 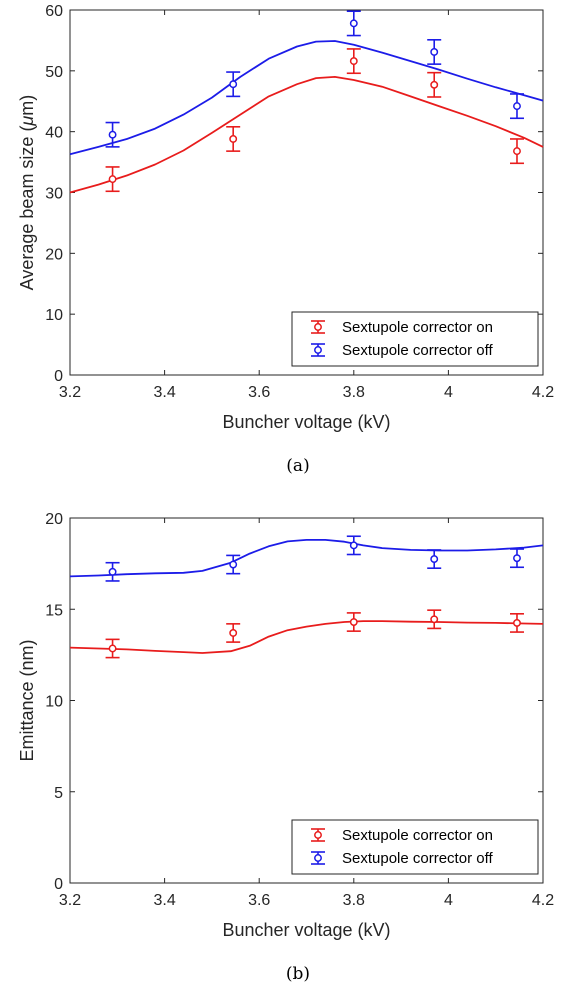 I want to click on legend-marker-on-a, so click(x=318, y=327).